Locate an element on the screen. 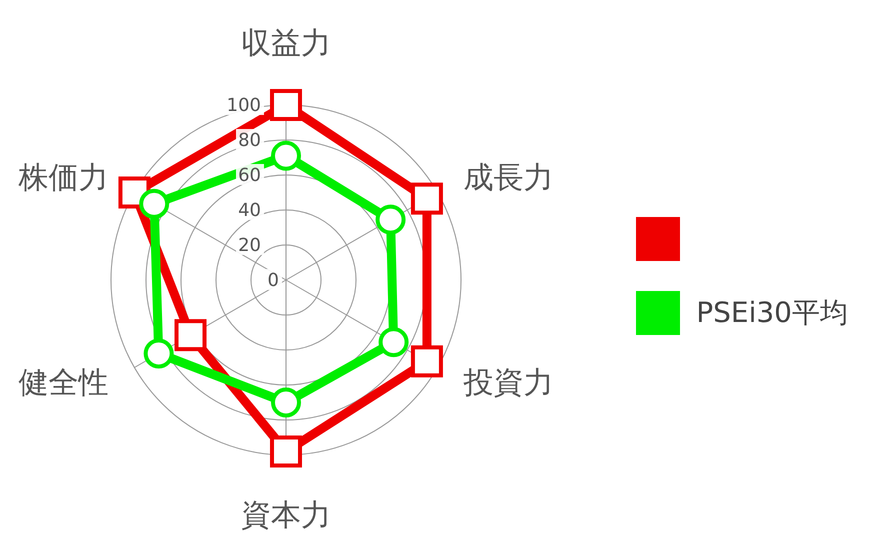 The width and height of the screenshot is (871, 551). y-tick-label: 40 is located at coordinates (249, 210).